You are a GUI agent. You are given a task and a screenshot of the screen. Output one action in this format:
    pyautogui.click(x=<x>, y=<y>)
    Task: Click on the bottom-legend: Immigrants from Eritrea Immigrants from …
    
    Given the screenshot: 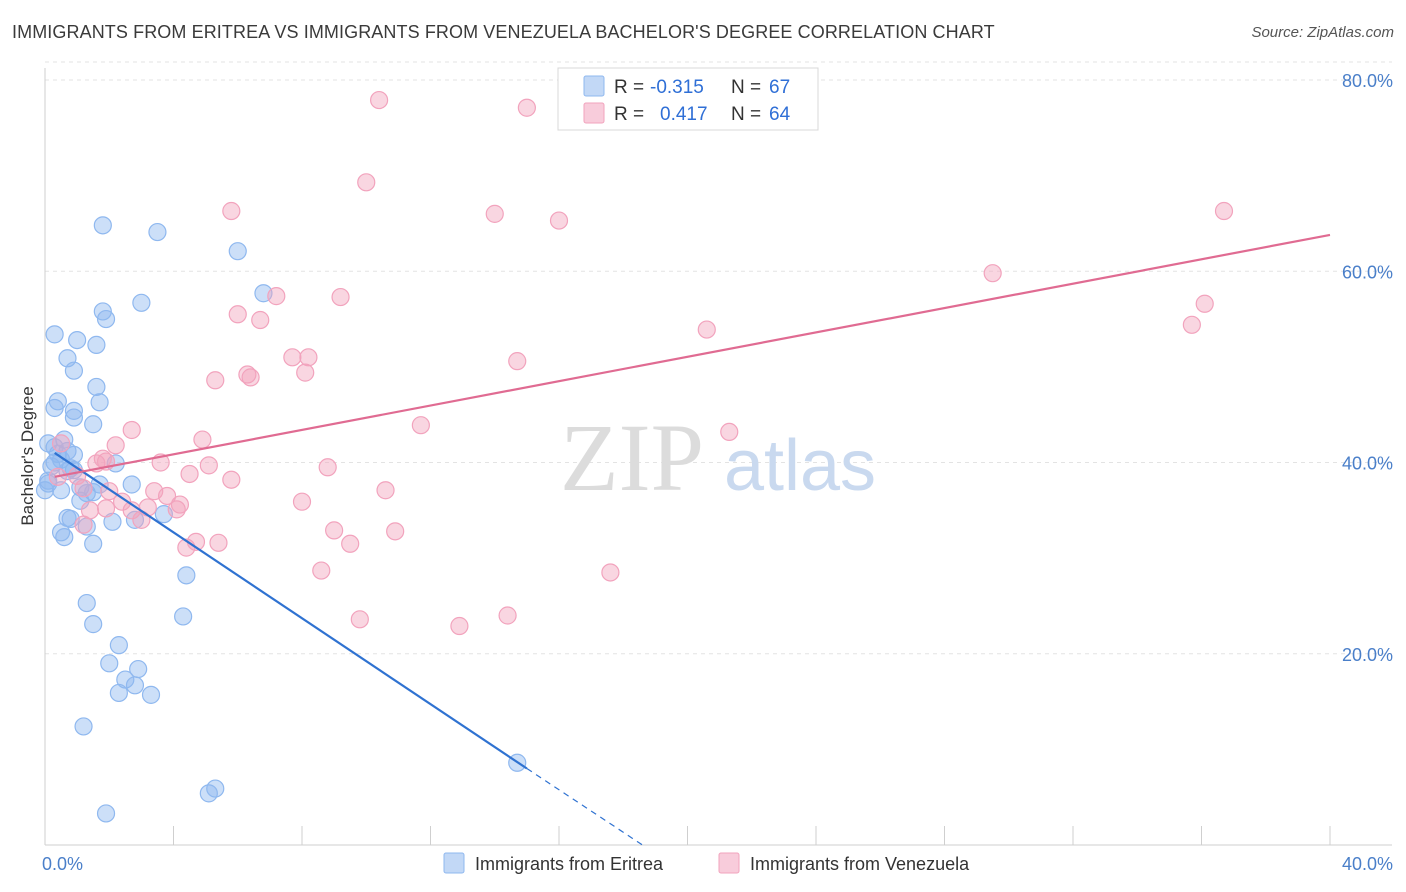 What is the action you would take?
    pyautogui.click(x=706, y=863)
    